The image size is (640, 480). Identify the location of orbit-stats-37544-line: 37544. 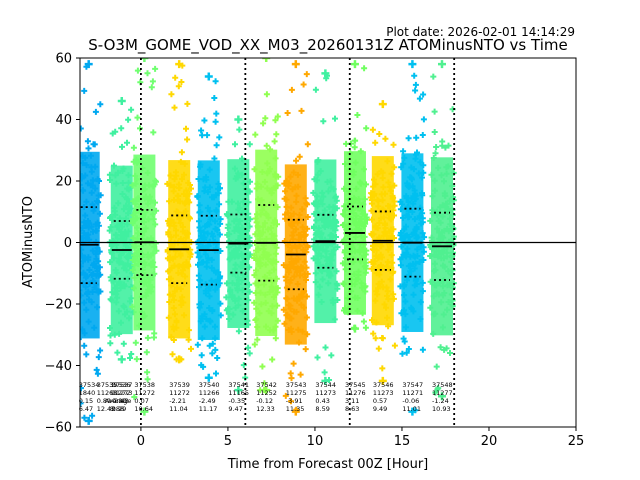
(325, 385).